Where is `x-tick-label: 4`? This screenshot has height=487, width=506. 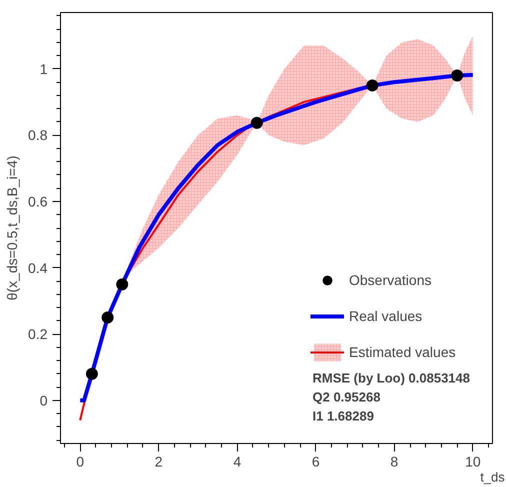
x-tick-label: 4 is located at coordinates (237, 462).